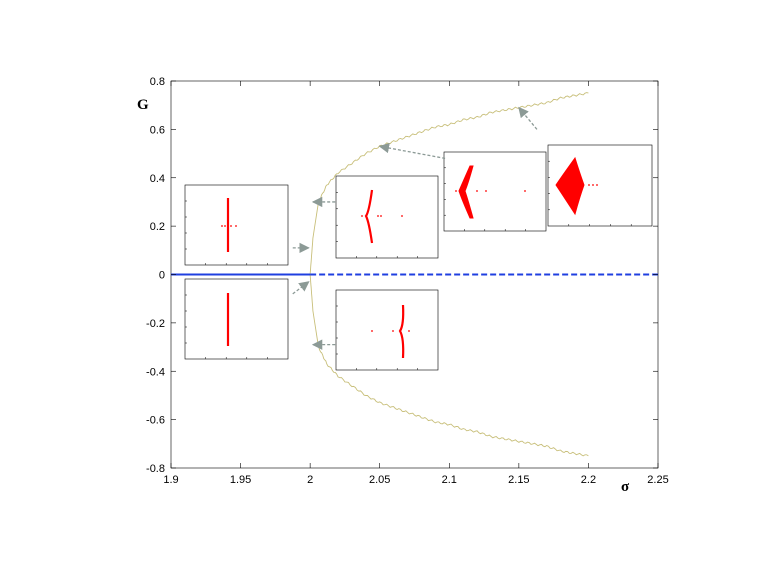  I want to click on x-tick-label: 2.1, so click(449, 480).